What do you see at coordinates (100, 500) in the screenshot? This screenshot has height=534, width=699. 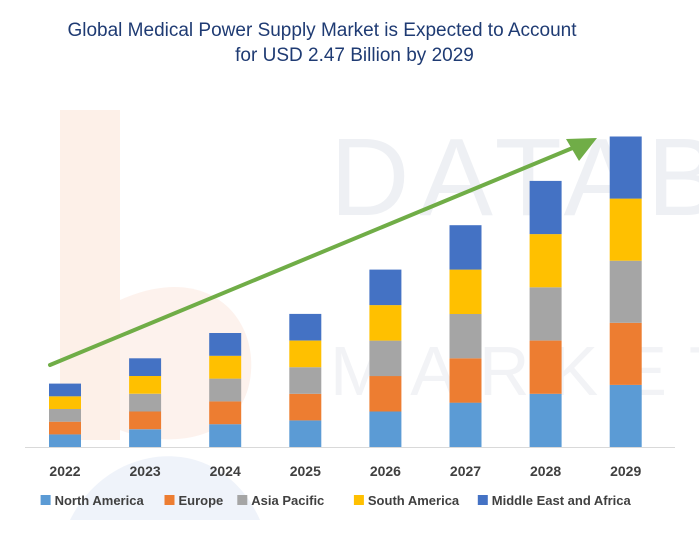 I see `legend-label: North America` at bounding box center [100, 500].